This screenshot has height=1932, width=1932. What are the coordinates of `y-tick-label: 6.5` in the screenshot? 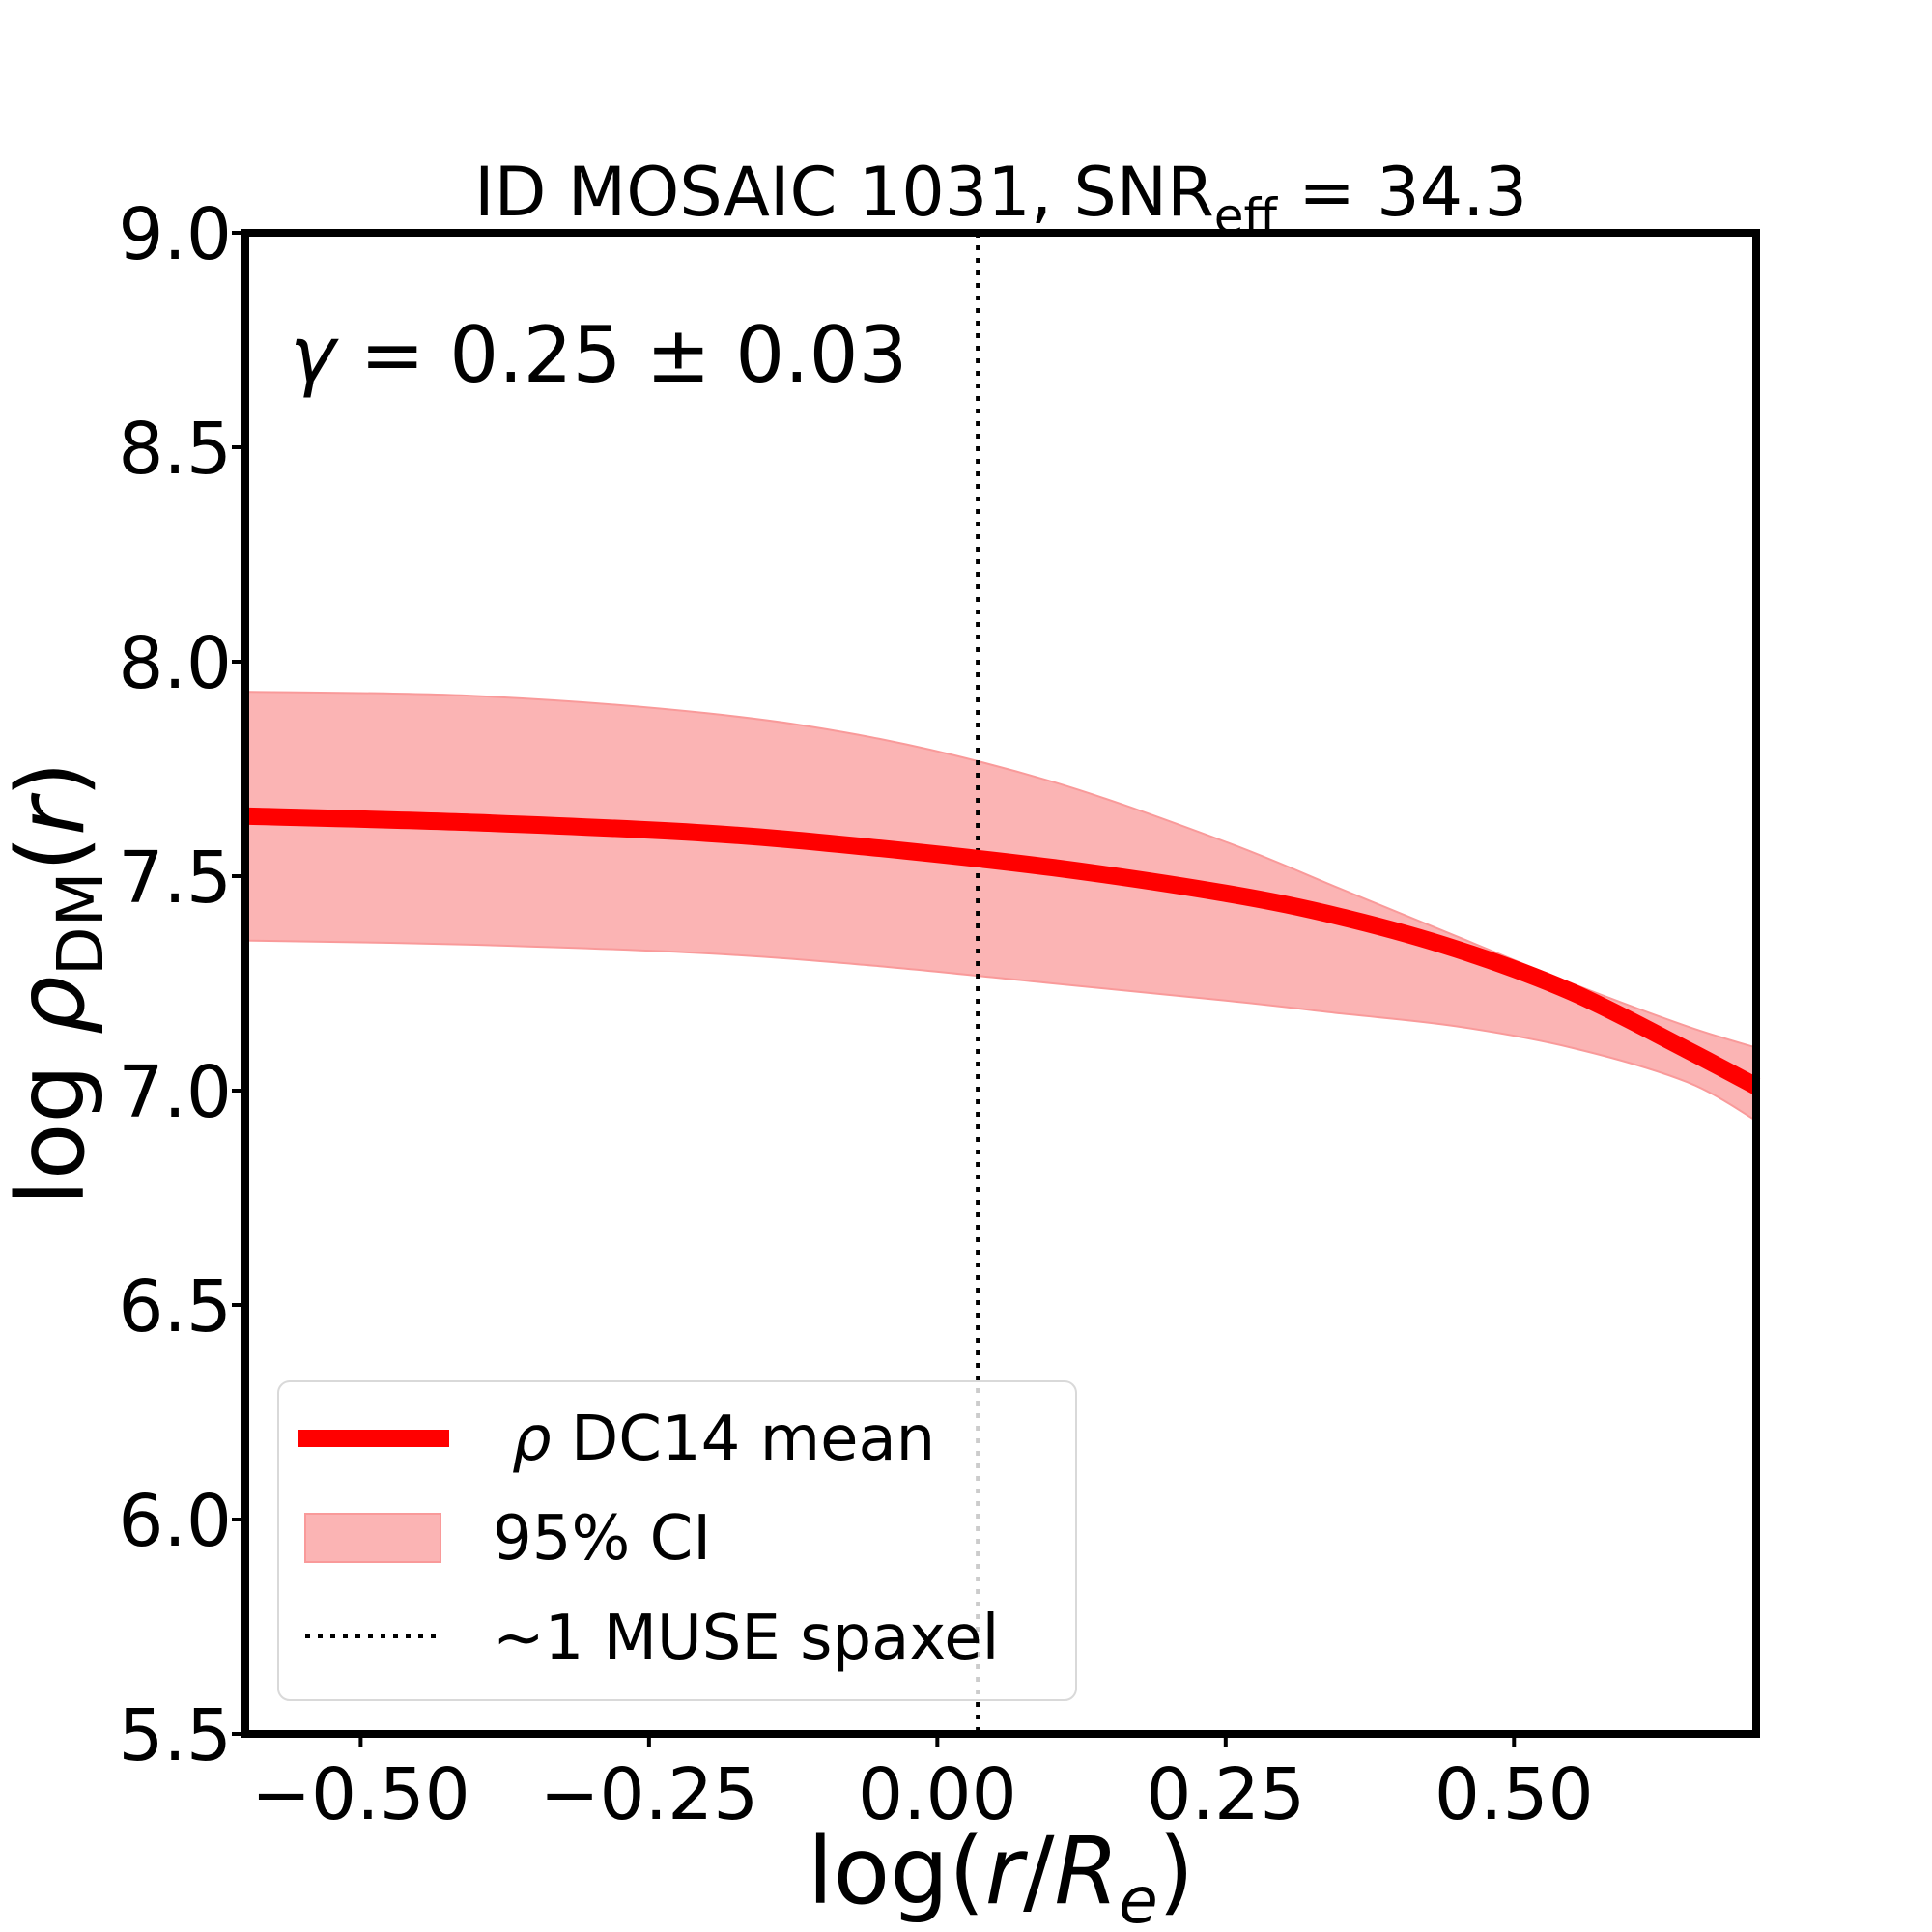 It's located at (175, 1307).